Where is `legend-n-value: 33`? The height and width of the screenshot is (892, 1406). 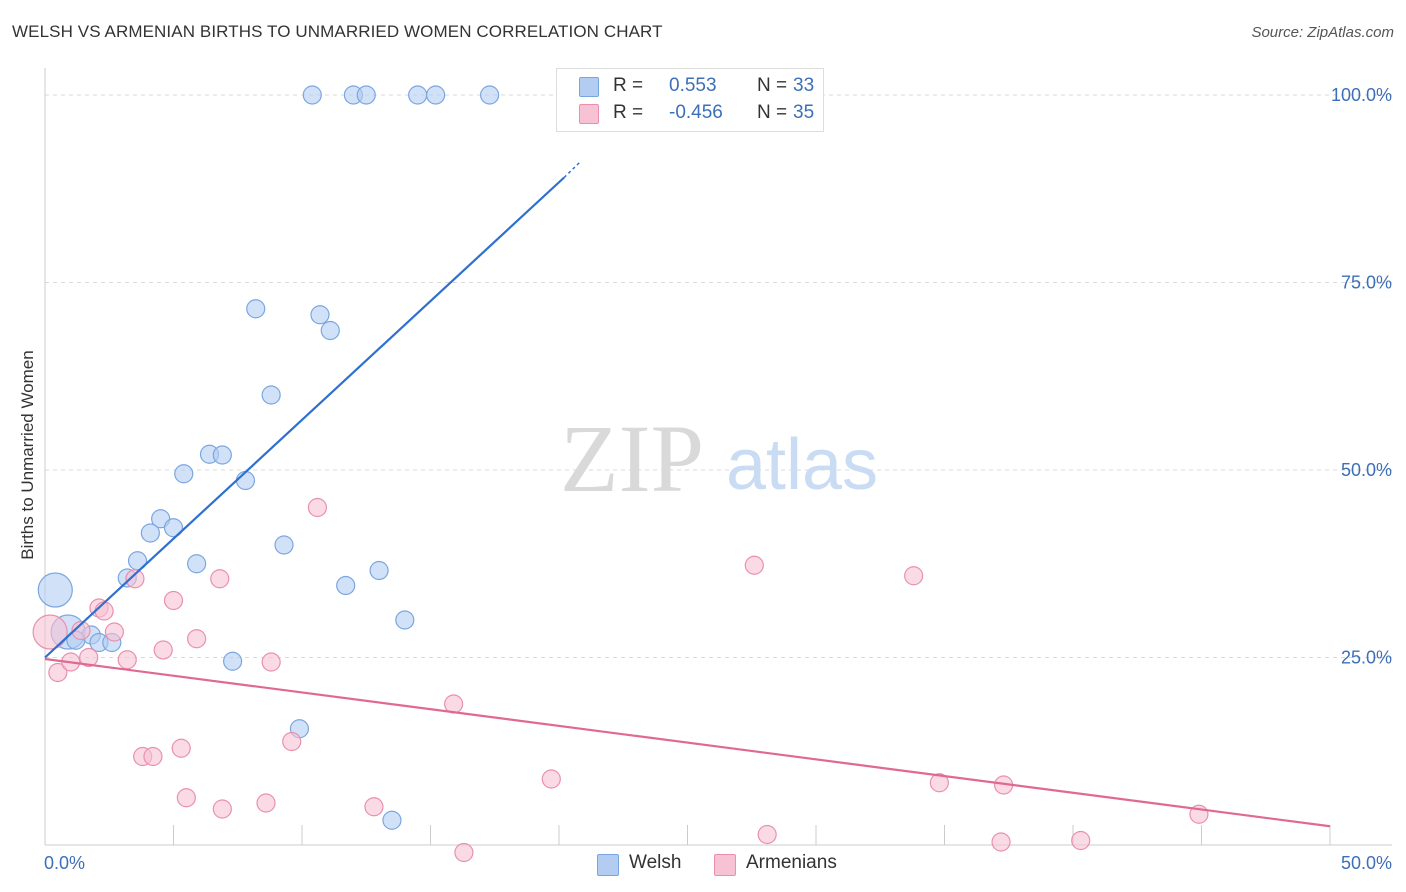
legend-n-value: 33 is located at coordinates (804, 85).